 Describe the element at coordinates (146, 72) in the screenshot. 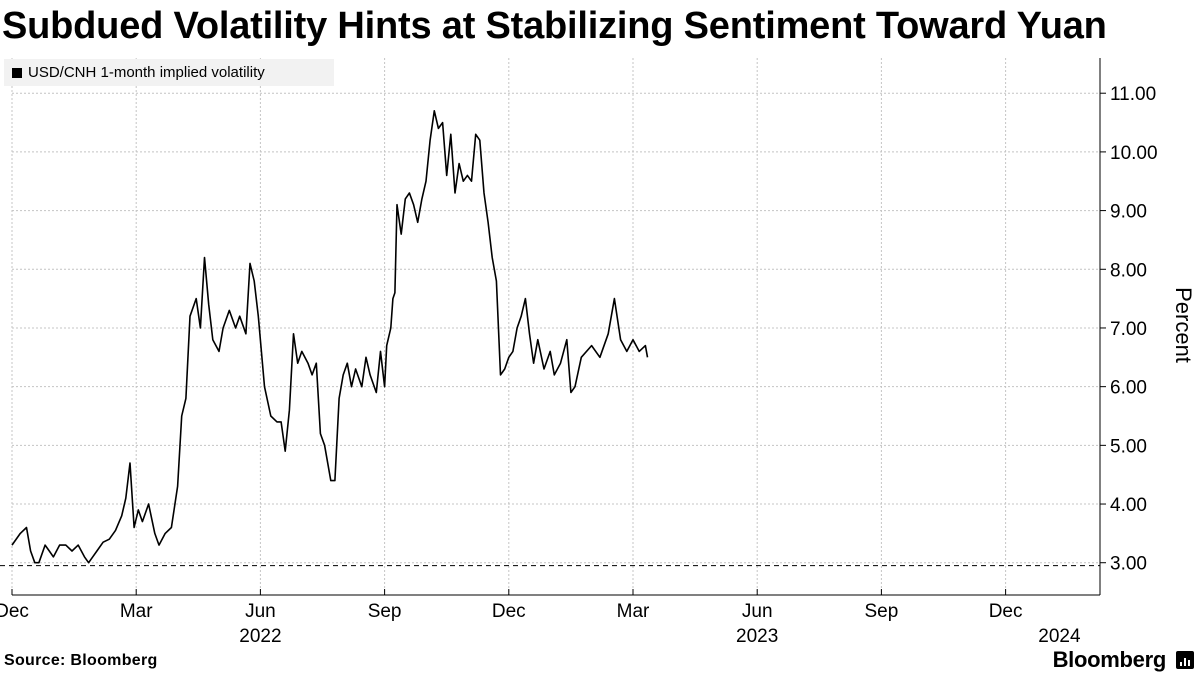

I see `legend-label: USD/CNH 1-month implied volatility` at that location.